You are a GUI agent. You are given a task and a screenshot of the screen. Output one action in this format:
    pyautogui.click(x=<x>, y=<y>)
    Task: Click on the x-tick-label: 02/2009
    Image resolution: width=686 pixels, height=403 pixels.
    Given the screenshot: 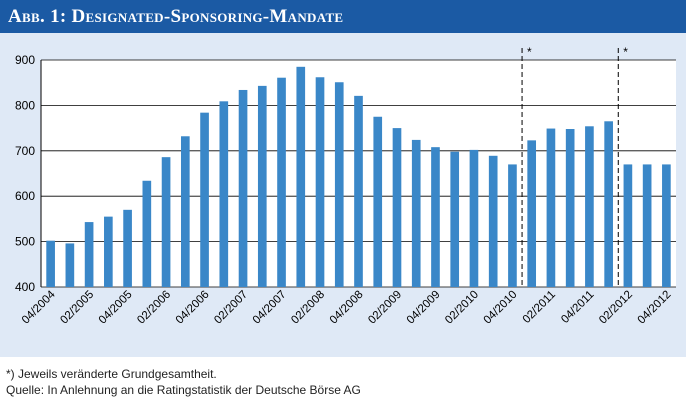 What is the action you would take?
    pyautogui.click(x=385, y=308)
    